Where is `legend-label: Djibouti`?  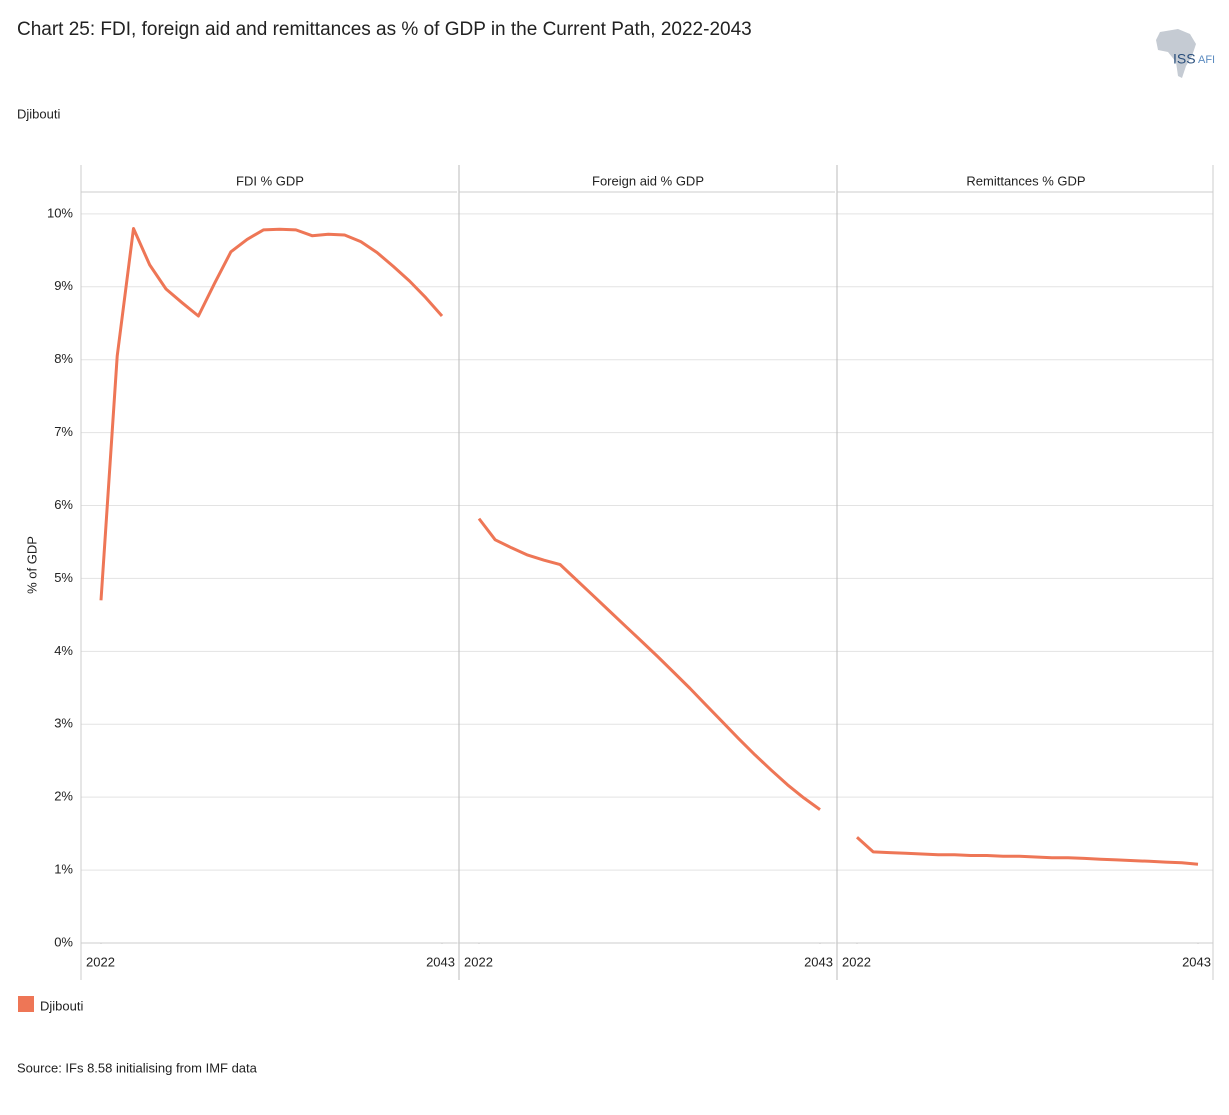
legend-label: Djibouti is located at coordinates (61, 1005).